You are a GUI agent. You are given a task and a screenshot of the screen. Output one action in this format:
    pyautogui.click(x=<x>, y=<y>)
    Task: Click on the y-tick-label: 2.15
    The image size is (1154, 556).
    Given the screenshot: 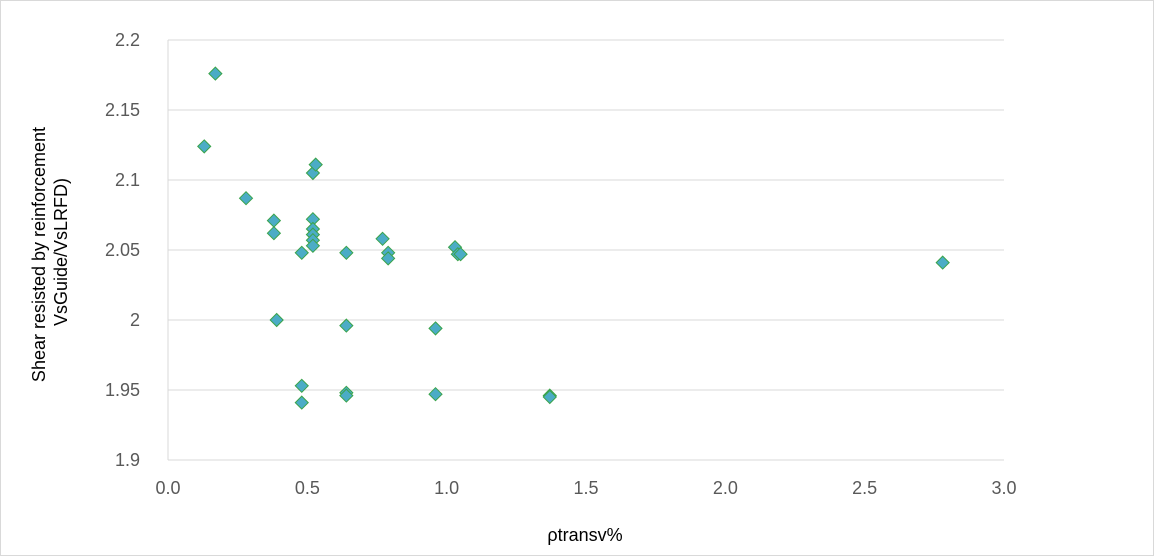 What is the action you would take?
    pyautogui.click(x=122, y=110)
    